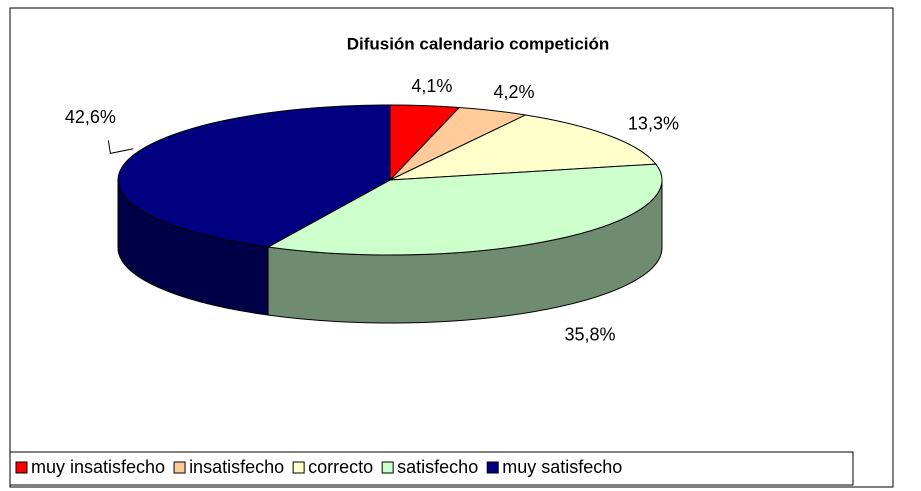 The width and height of the screenshot is (921, 491). What do you see at coordinates (562, 467) in the screenshot?
I see `legend-label: muy satisfecho` at bounding box center [562, 467].